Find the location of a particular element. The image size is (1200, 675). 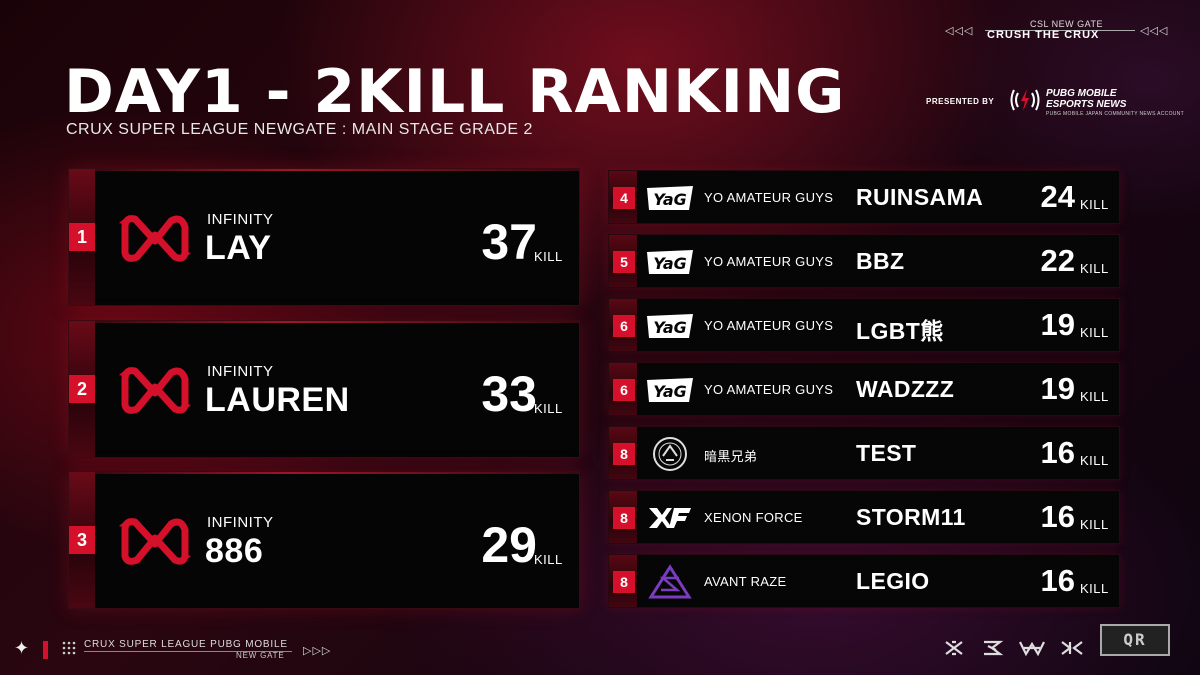

tag-arrows-right: ◁◁◁ is located at coordinates (1154, 31).